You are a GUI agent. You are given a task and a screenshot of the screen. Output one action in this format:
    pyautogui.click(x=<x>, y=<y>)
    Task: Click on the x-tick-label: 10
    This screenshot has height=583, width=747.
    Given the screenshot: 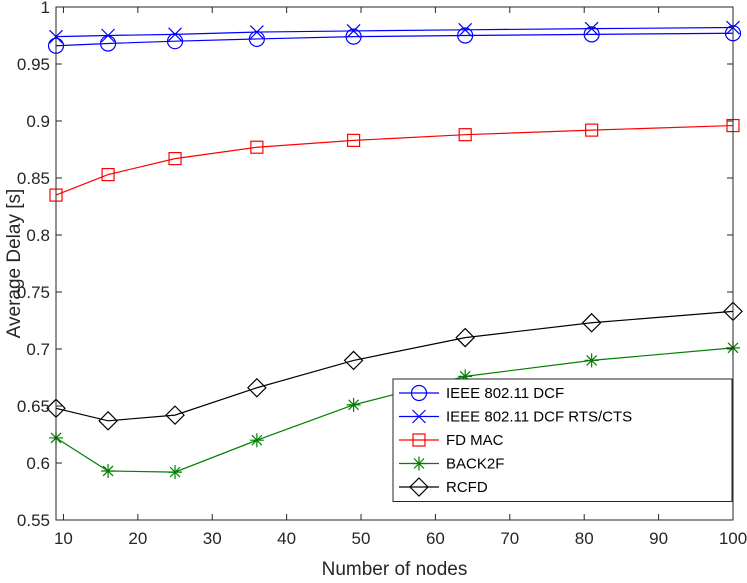 What is the action you would take?
    pyautogui.click(x=63, y=538)
    